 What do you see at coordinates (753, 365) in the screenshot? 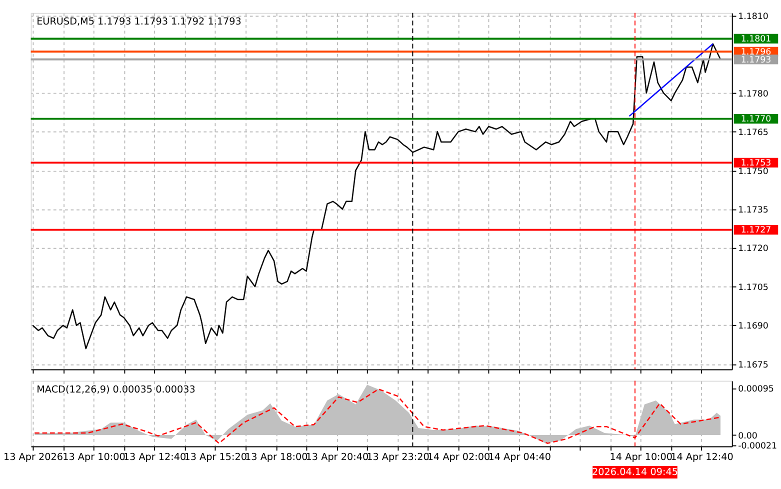
I see `y-tick-label: 1.1675` at bounding box center [753, 365].